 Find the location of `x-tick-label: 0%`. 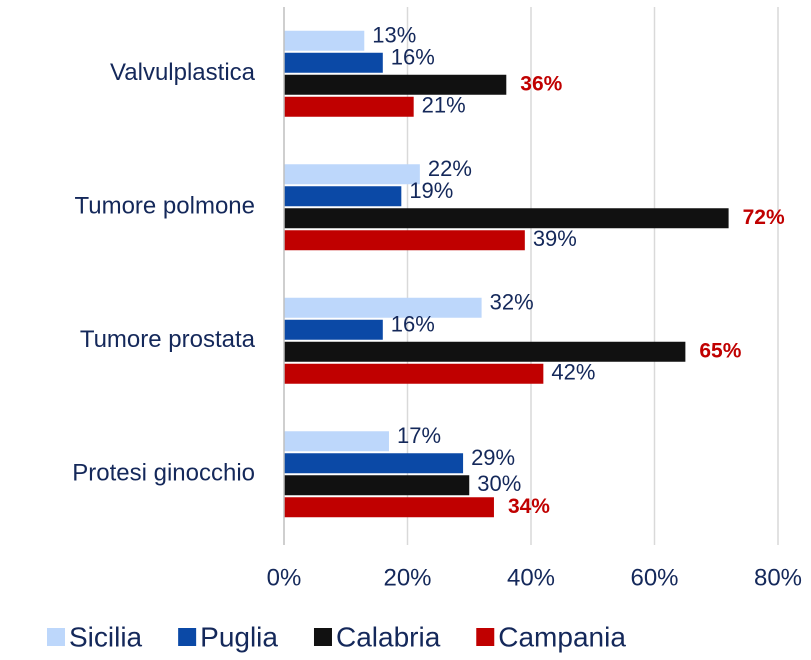

x-tick-label: 0% is located at coordinates (284, 577).